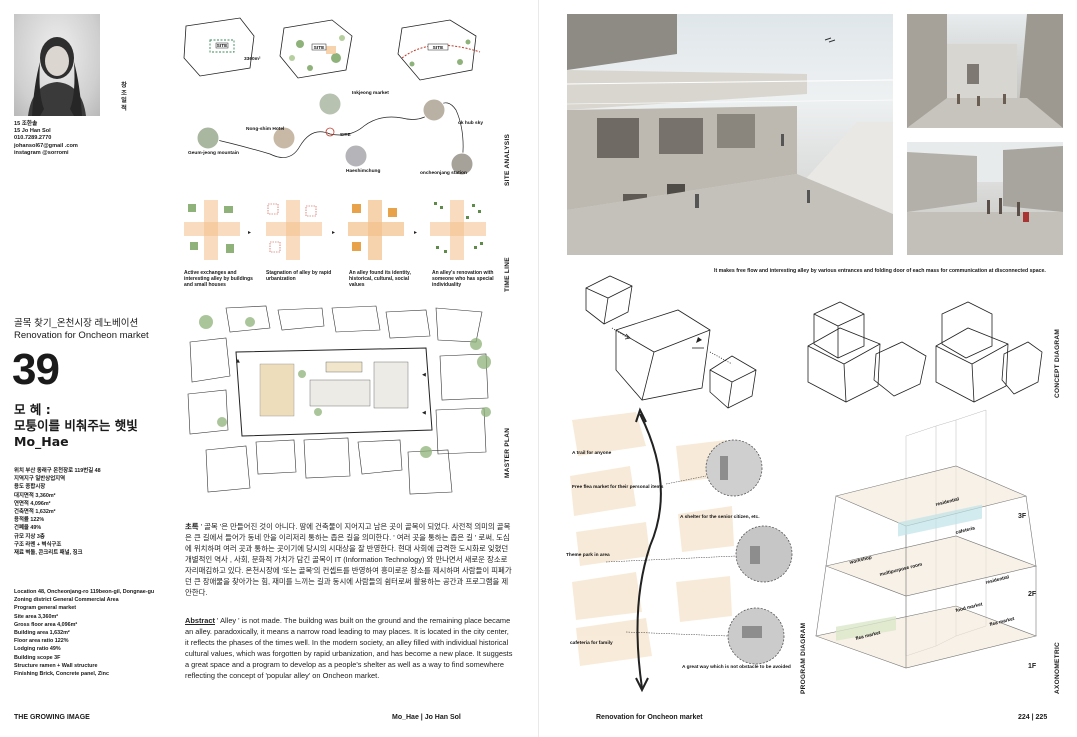 This screenshot has width=1077, height=737. What do you see at coordinates (470, 123) in the screenshot?
I see `place-okhub: ok hub sky` at bounding box center [470, 123].